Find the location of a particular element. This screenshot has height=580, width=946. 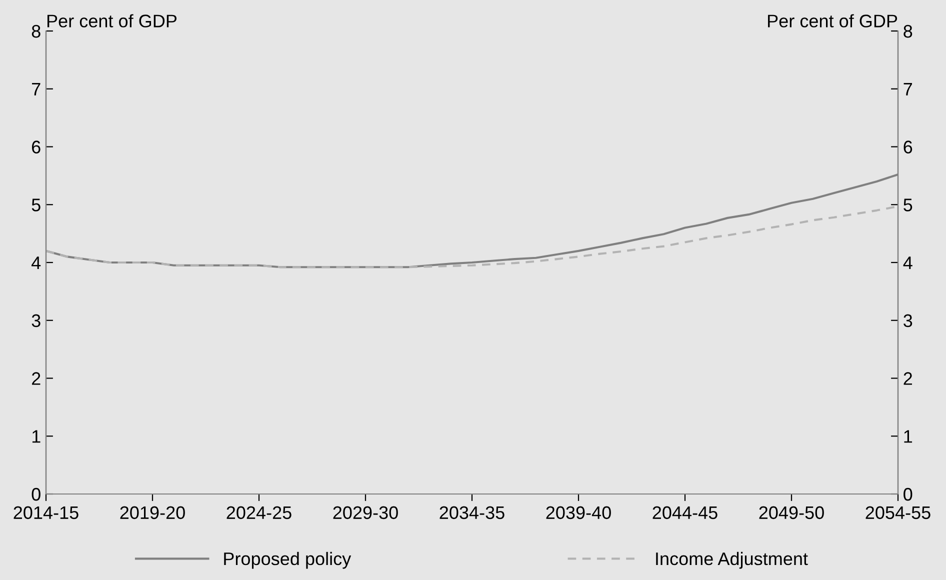

y-tick-label: 0 is located at coordinates (36, 494).